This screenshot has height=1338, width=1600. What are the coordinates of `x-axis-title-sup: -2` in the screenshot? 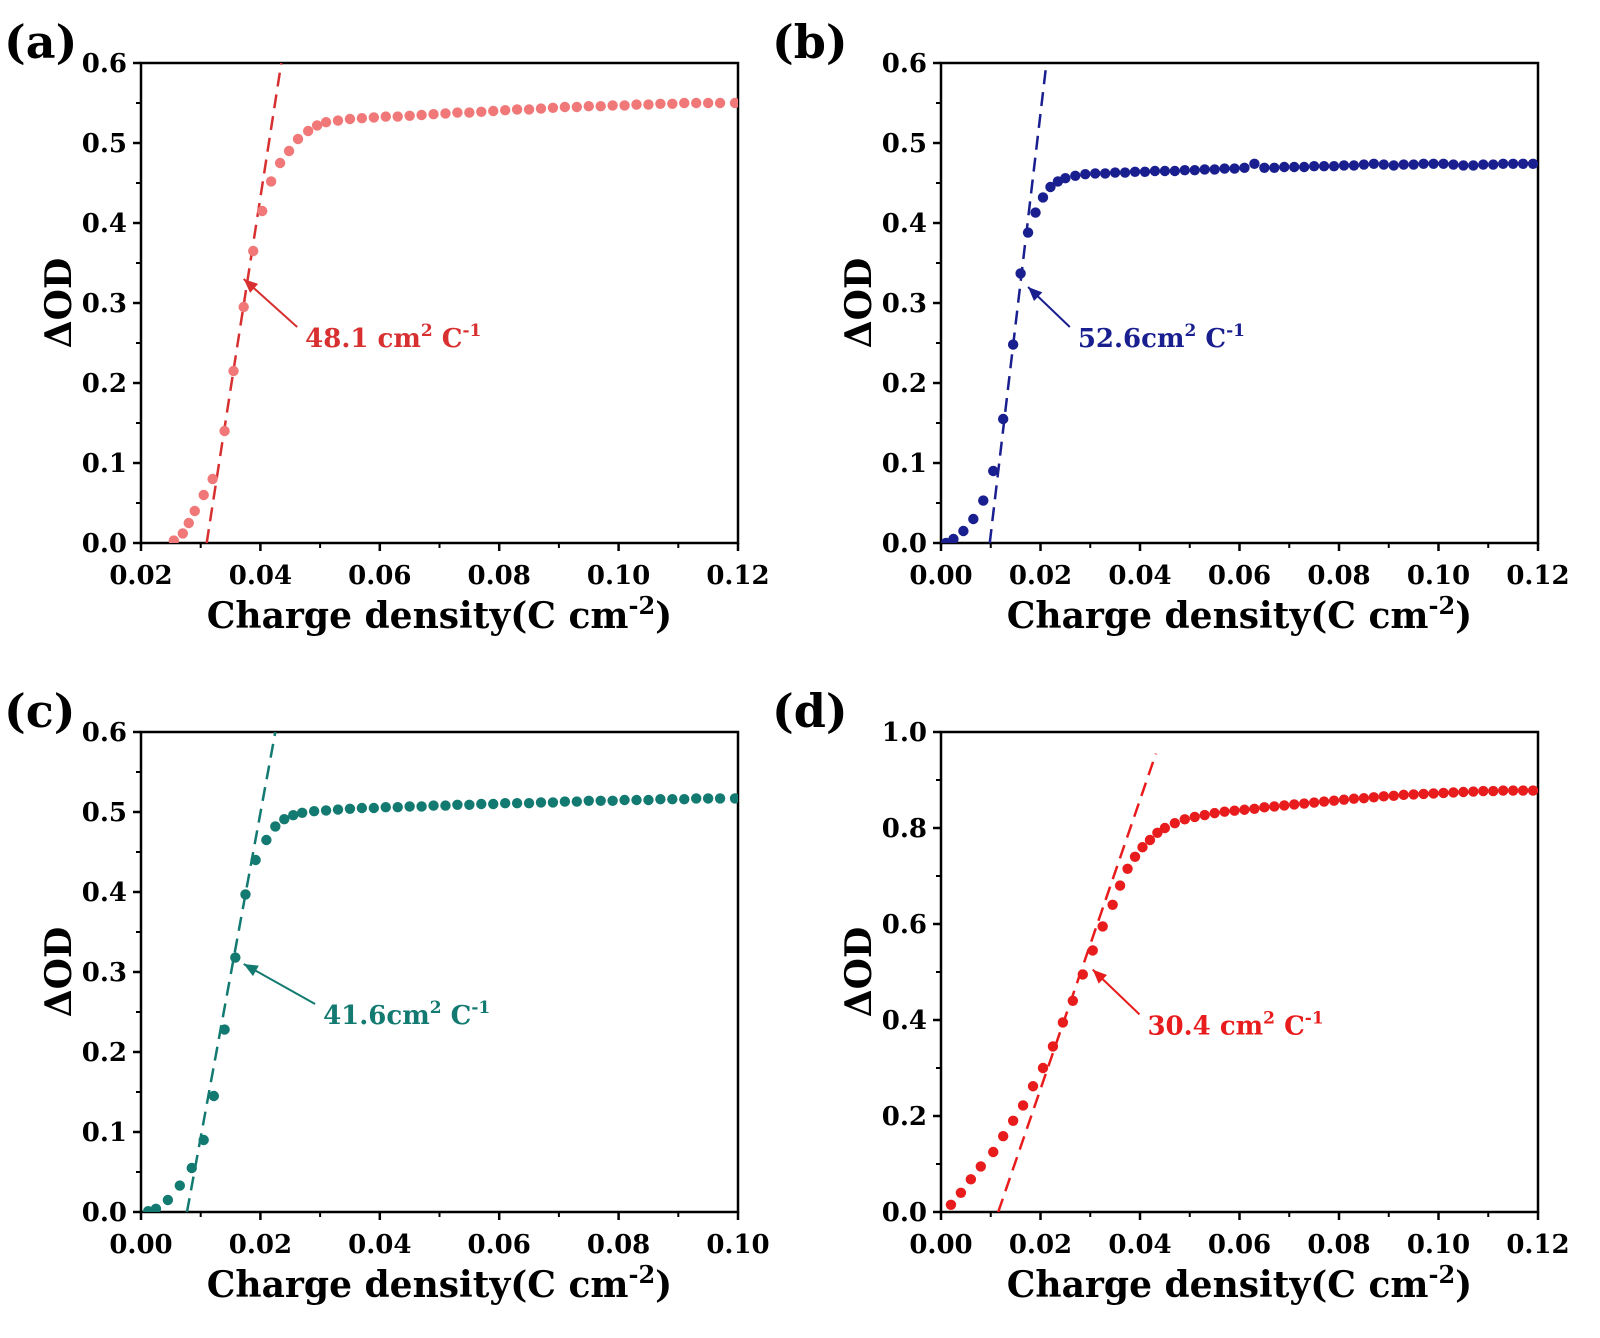 It's located at (641, 605).